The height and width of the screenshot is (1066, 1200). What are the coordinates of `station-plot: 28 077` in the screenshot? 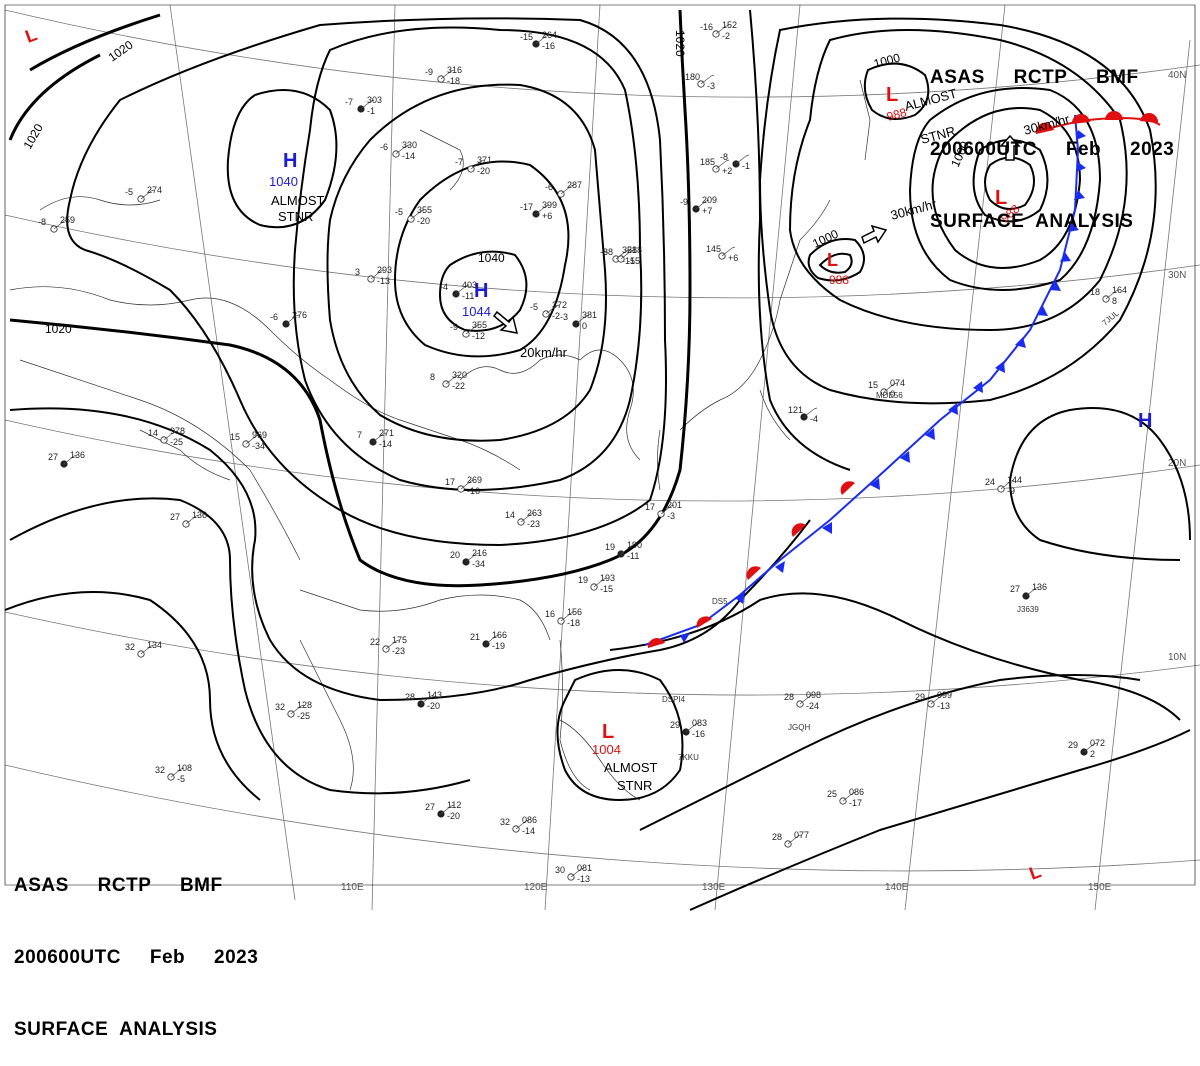 It's located at (790, 839).